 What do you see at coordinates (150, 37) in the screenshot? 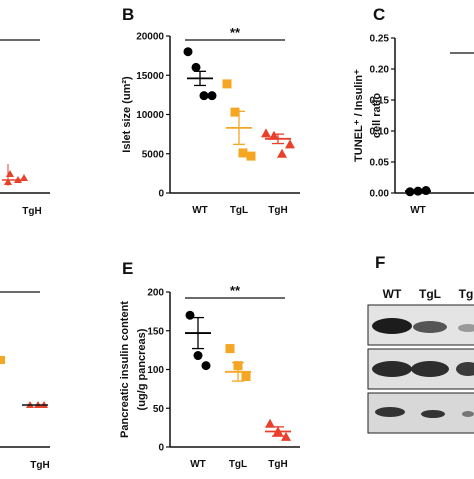
I see `y-tick-label: 20000` at bounding box center [150, 37].